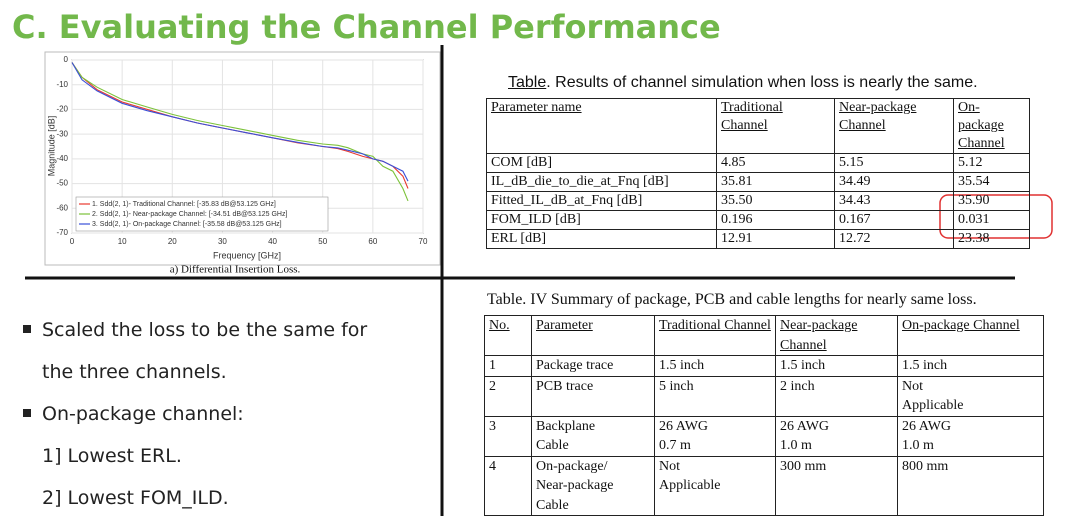 The image size is (1080, 530). I want to click on y-tick-label: 0, so click(66, 59).